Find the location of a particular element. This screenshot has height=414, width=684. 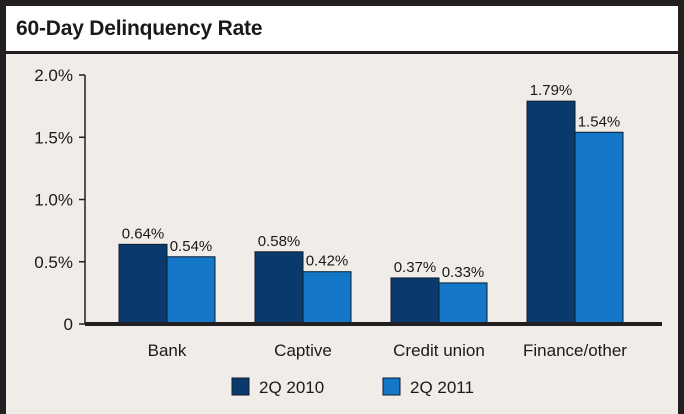

y-tick-label: 2.0% is located at coordinates (53, 75).